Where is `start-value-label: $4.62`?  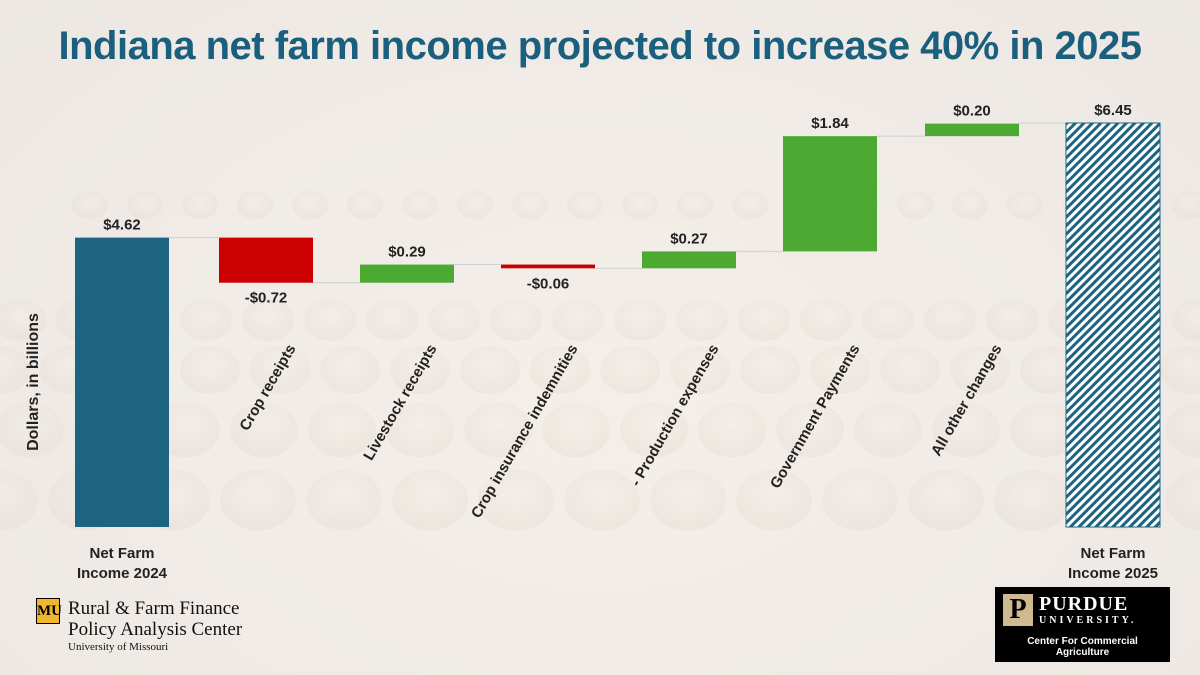 start-value-label: $4.62 is located at coordinates (122, 225).